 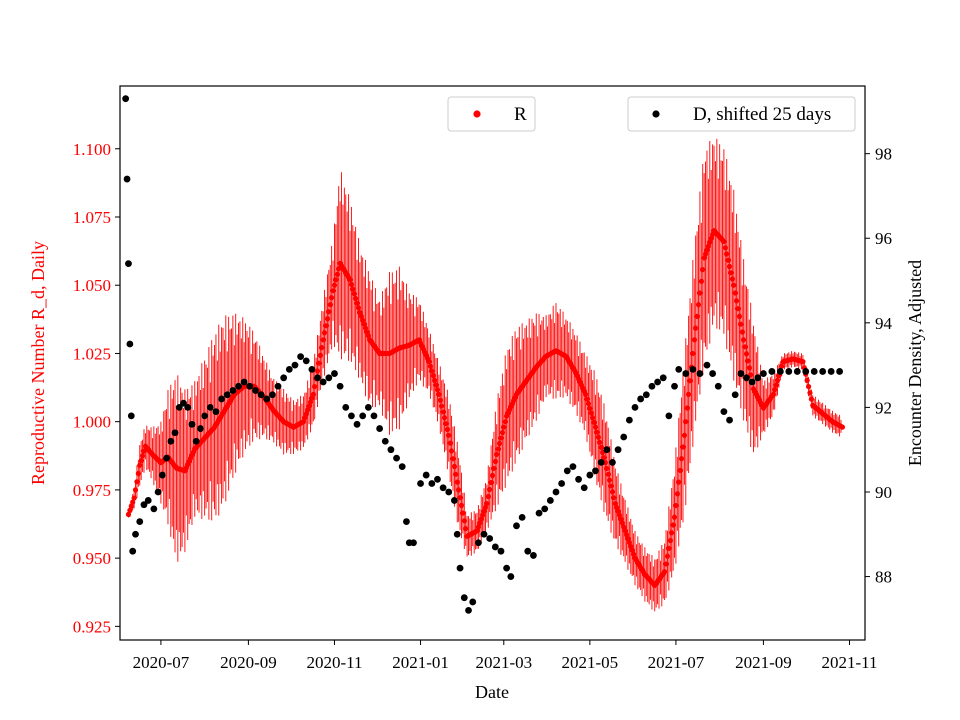 I want to click on x-axis-title: Date, so click(x=492, y=692).